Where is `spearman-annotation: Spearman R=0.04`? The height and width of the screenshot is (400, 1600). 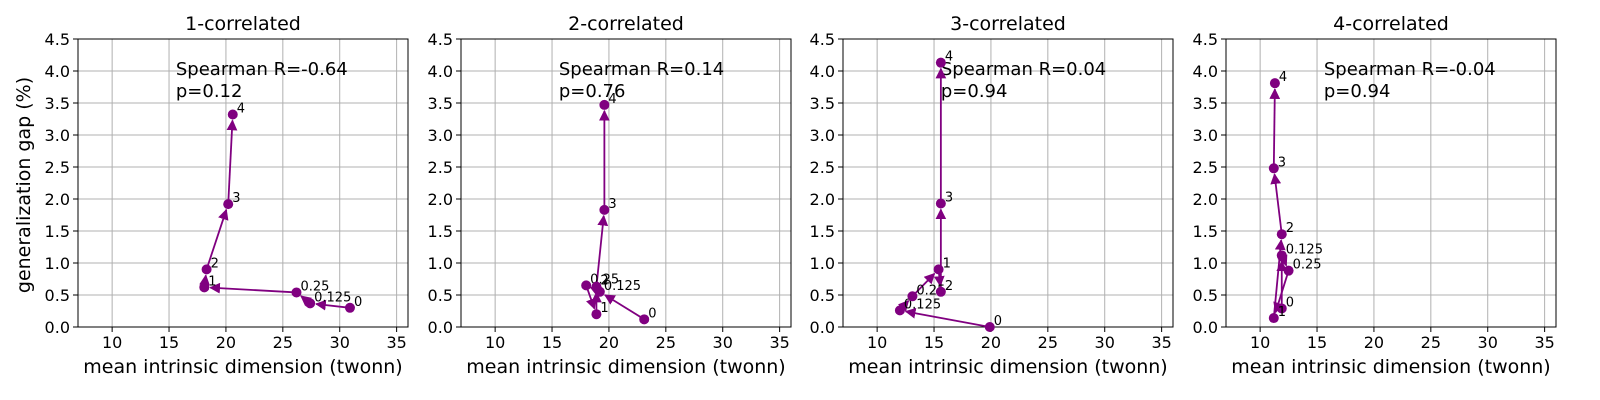 spearman-annotation: Spearman R=0.04 is located at coordinates (1023, 69).